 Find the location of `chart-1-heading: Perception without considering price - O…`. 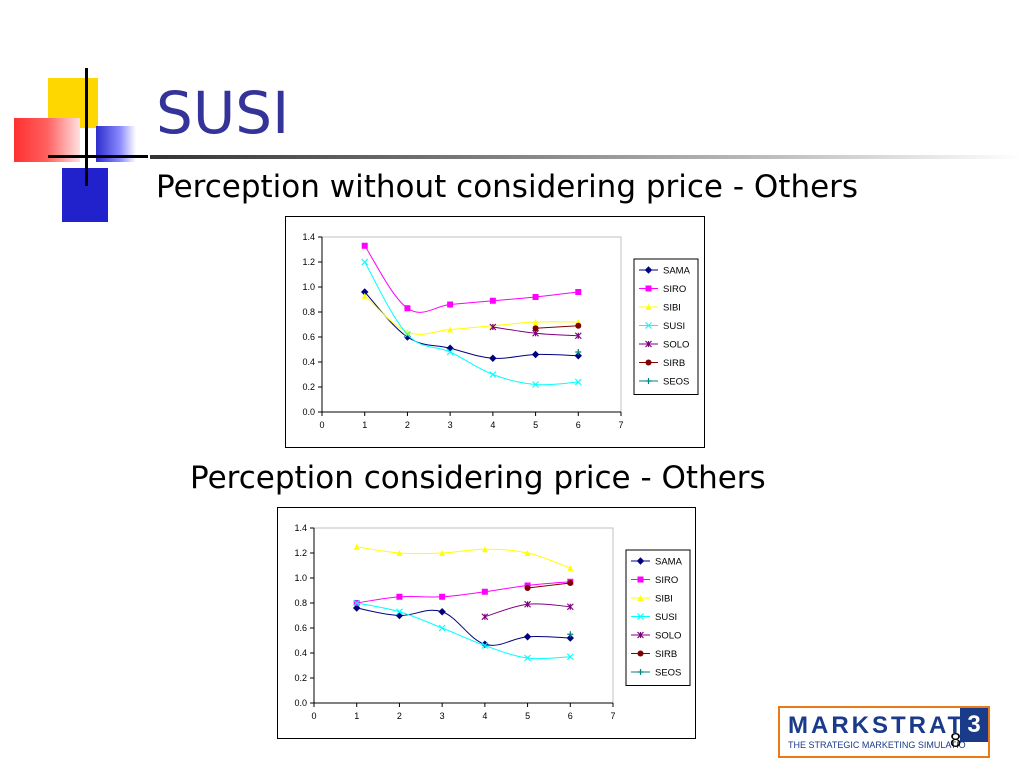

chart-1-heading: Perception without considering price - O… is located at coordinates (507, 187).